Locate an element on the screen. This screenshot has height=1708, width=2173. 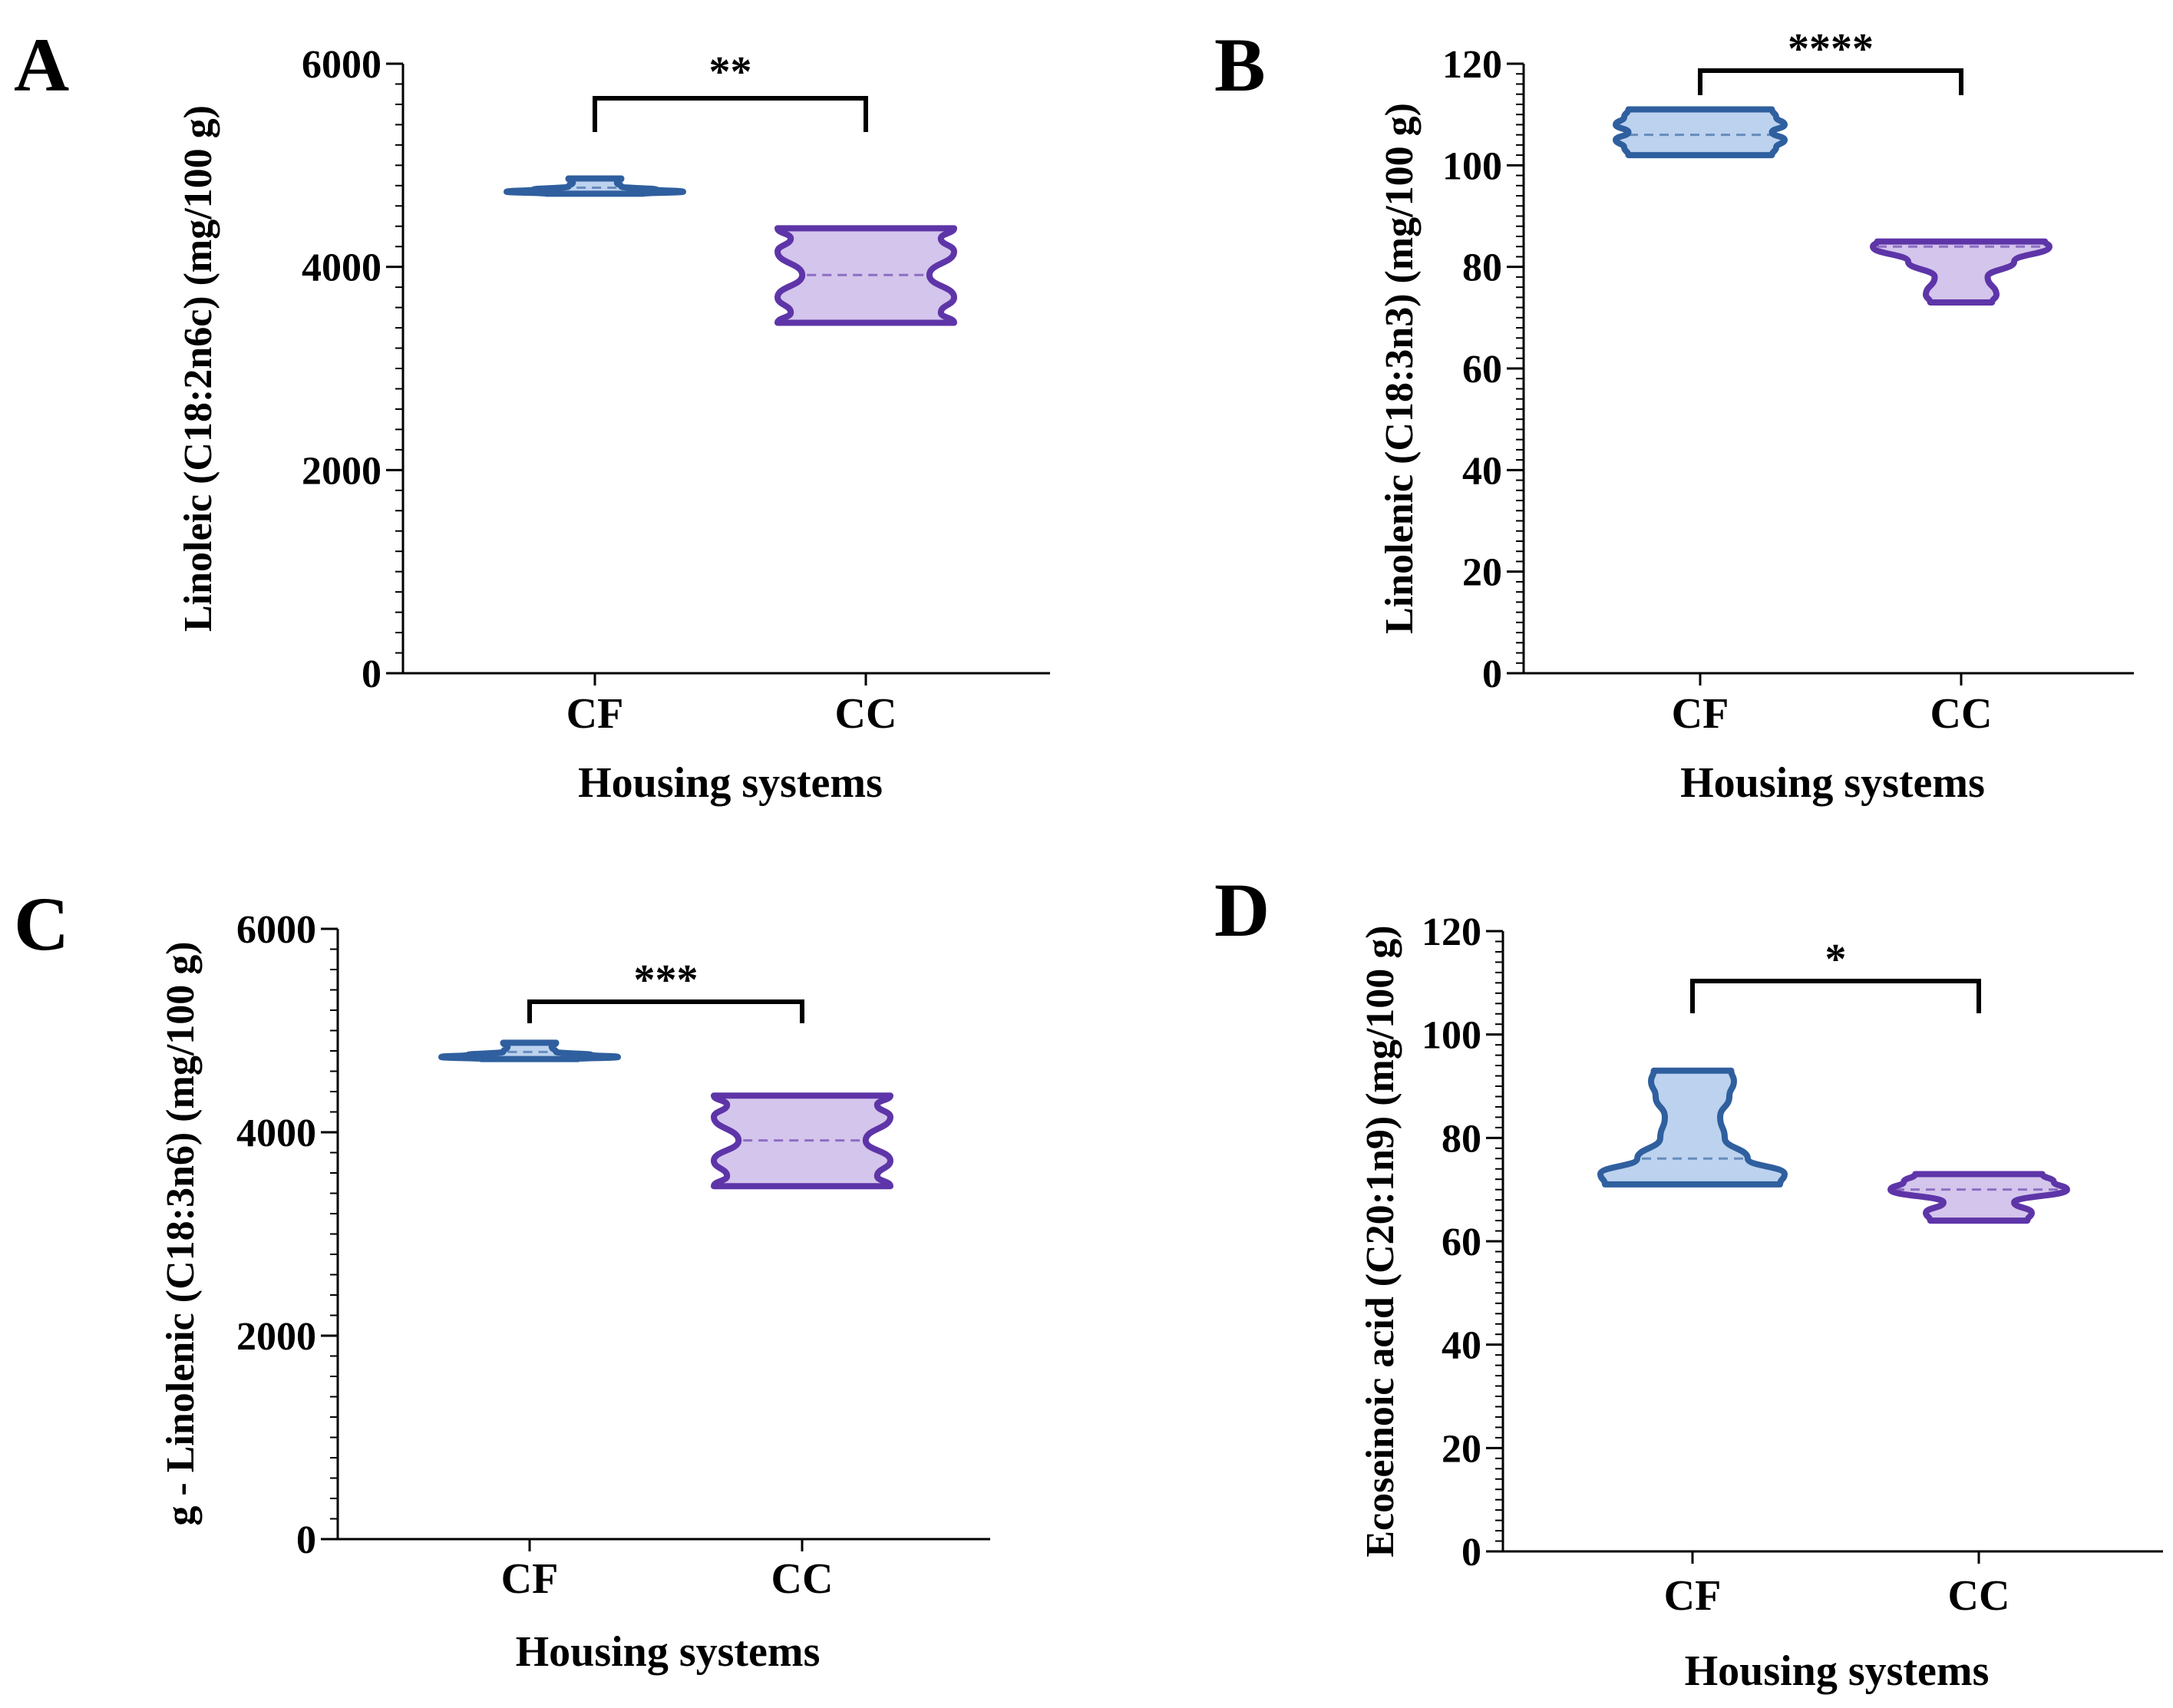
significance-stars: * is located at coordinates (1836, 959).